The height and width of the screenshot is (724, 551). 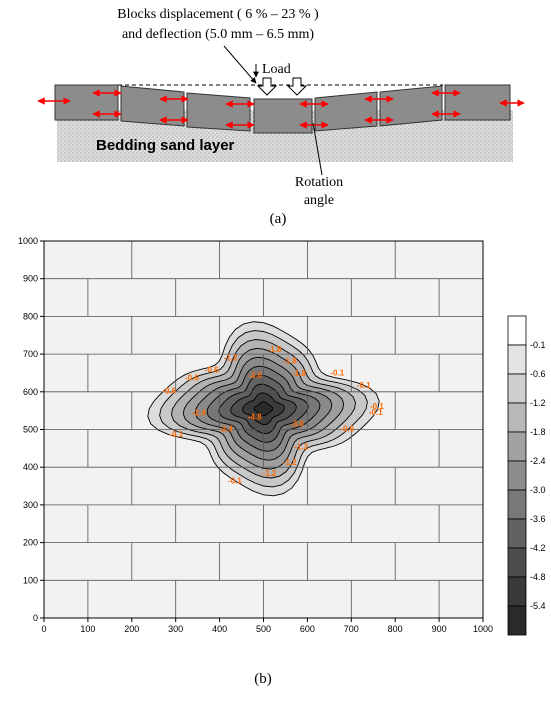 I want to click on x-tick-label: 100, so click(x=87, y=629).